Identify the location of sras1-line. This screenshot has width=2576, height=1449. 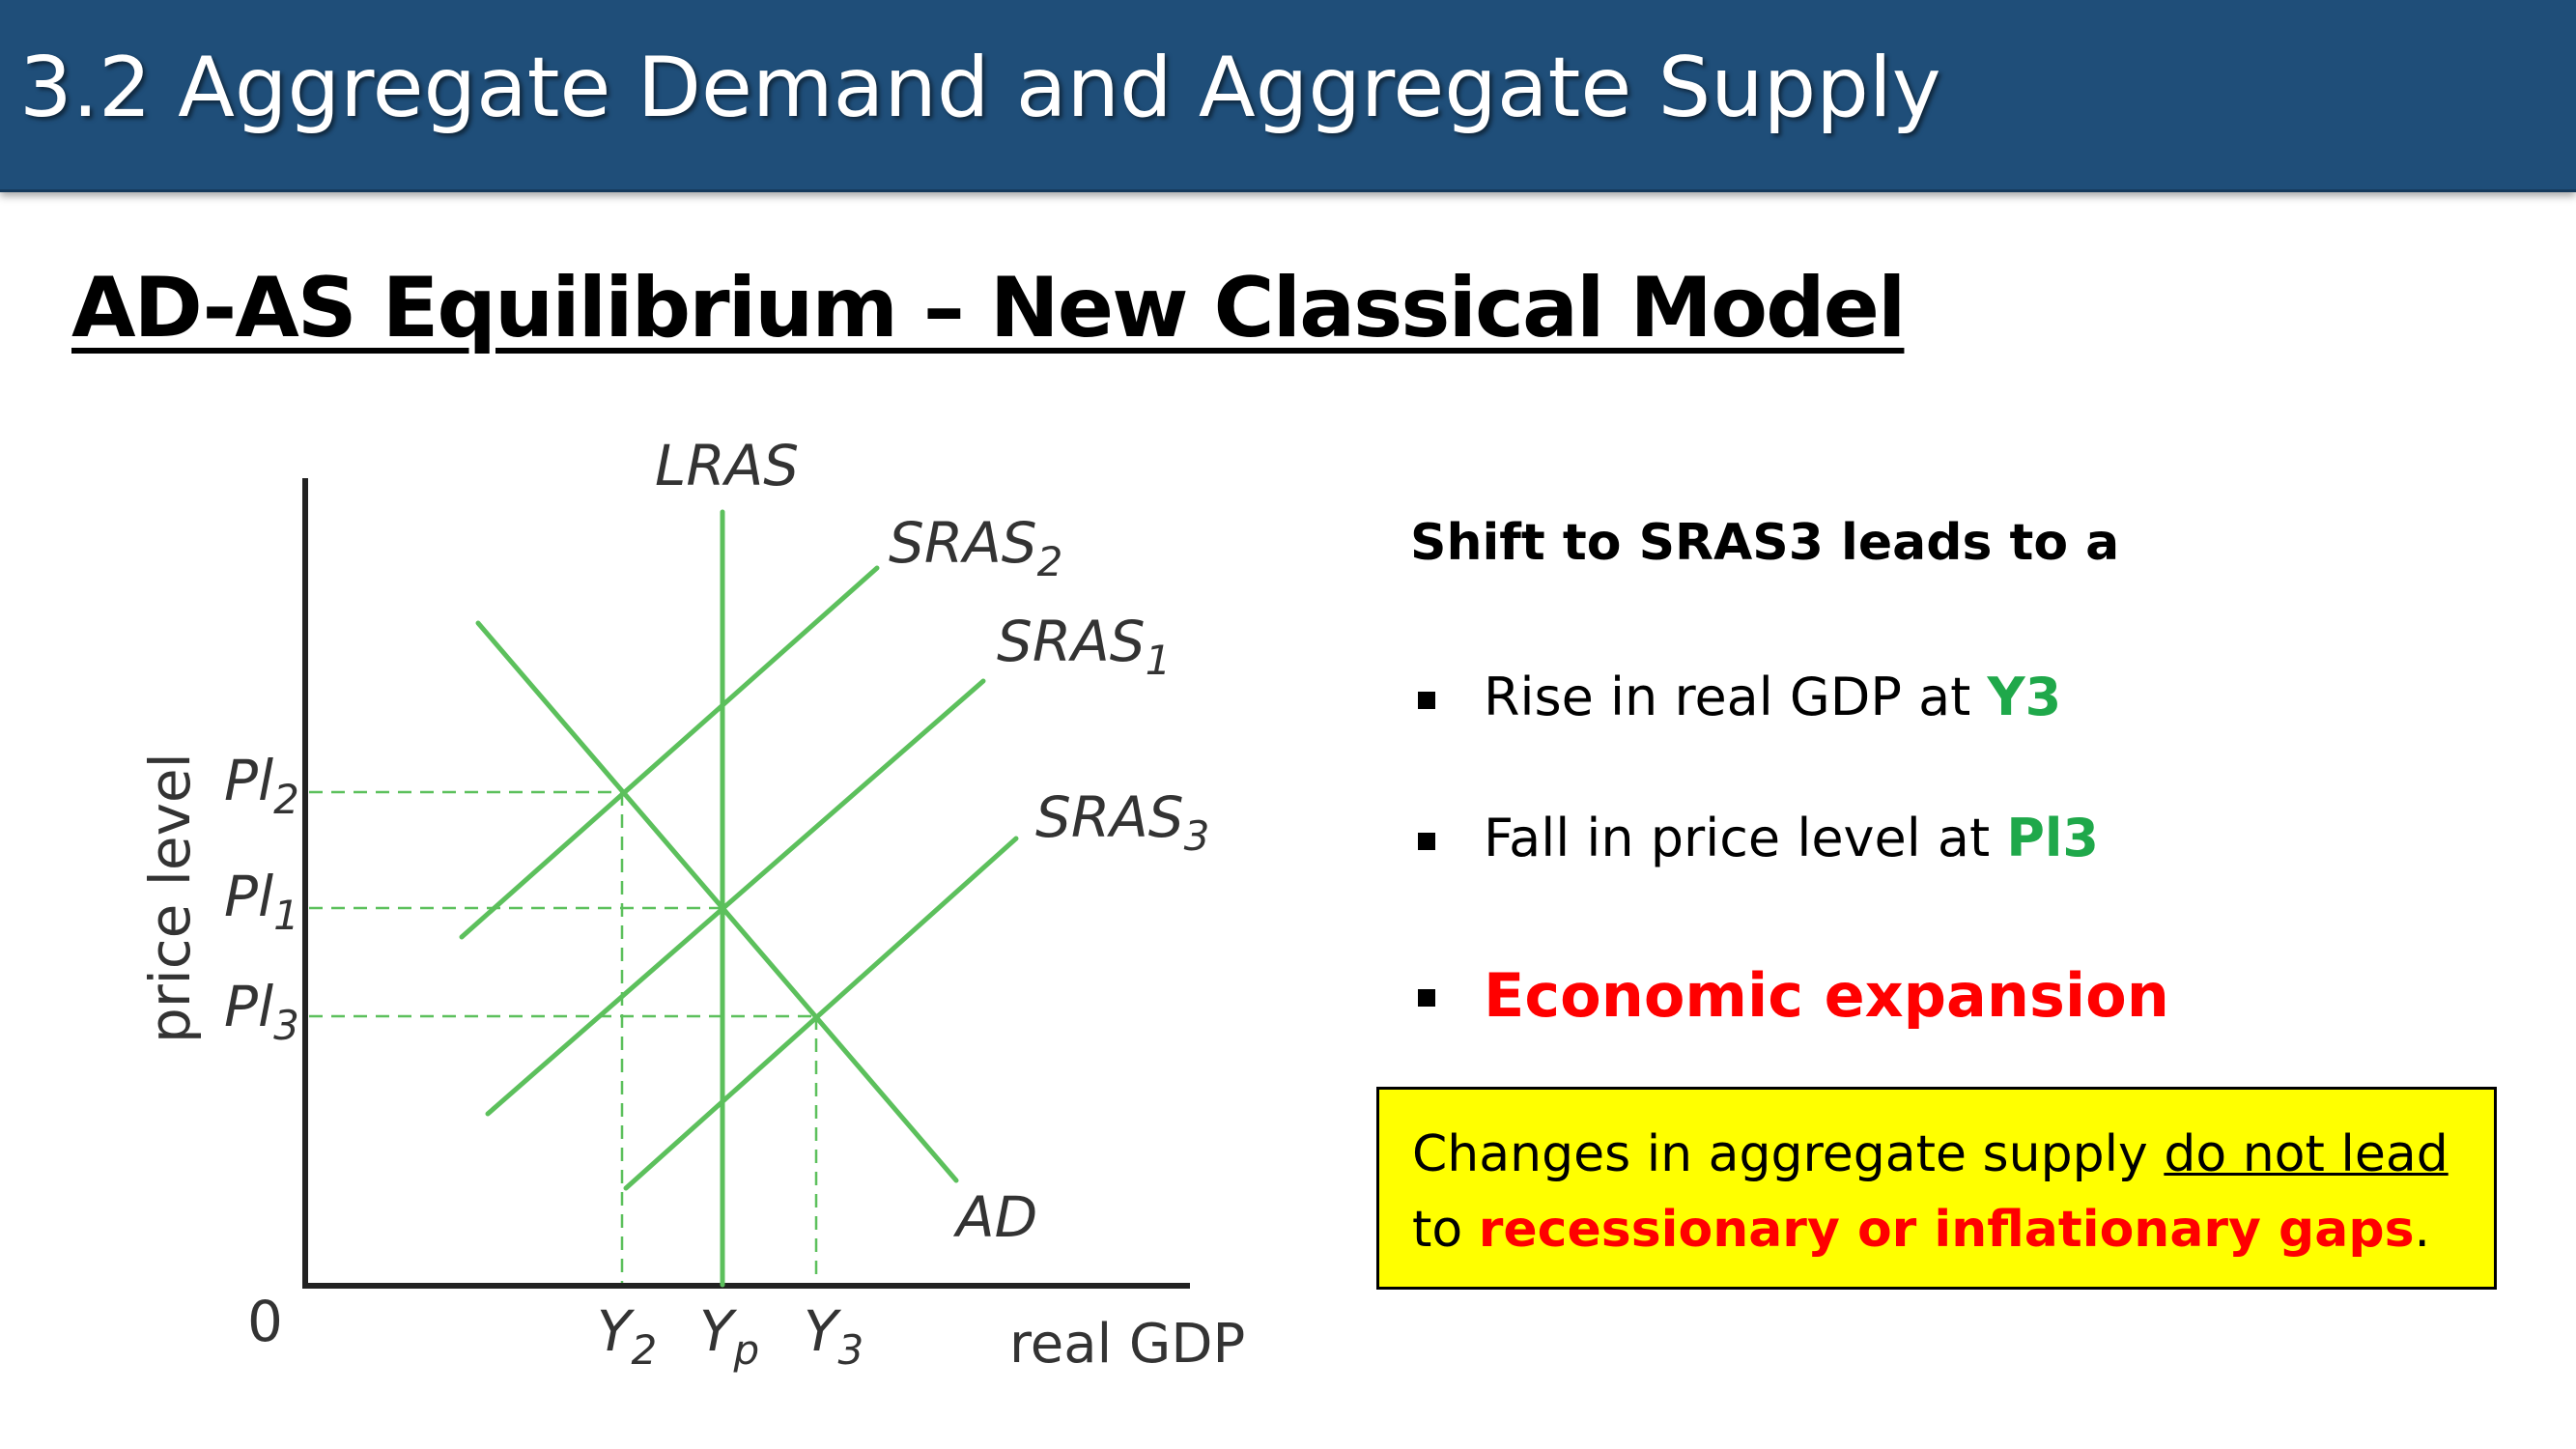
(735, 897).